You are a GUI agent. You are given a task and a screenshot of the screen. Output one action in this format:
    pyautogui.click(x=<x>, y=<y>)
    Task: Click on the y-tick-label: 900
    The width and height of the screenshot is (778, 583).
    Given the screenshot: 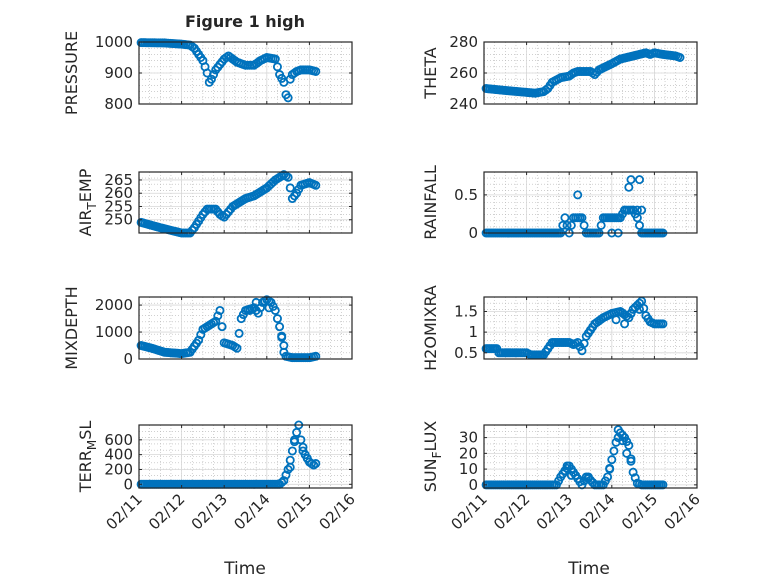 What is the action you would take?
    pyautogui.click(x=118, y=73)
    